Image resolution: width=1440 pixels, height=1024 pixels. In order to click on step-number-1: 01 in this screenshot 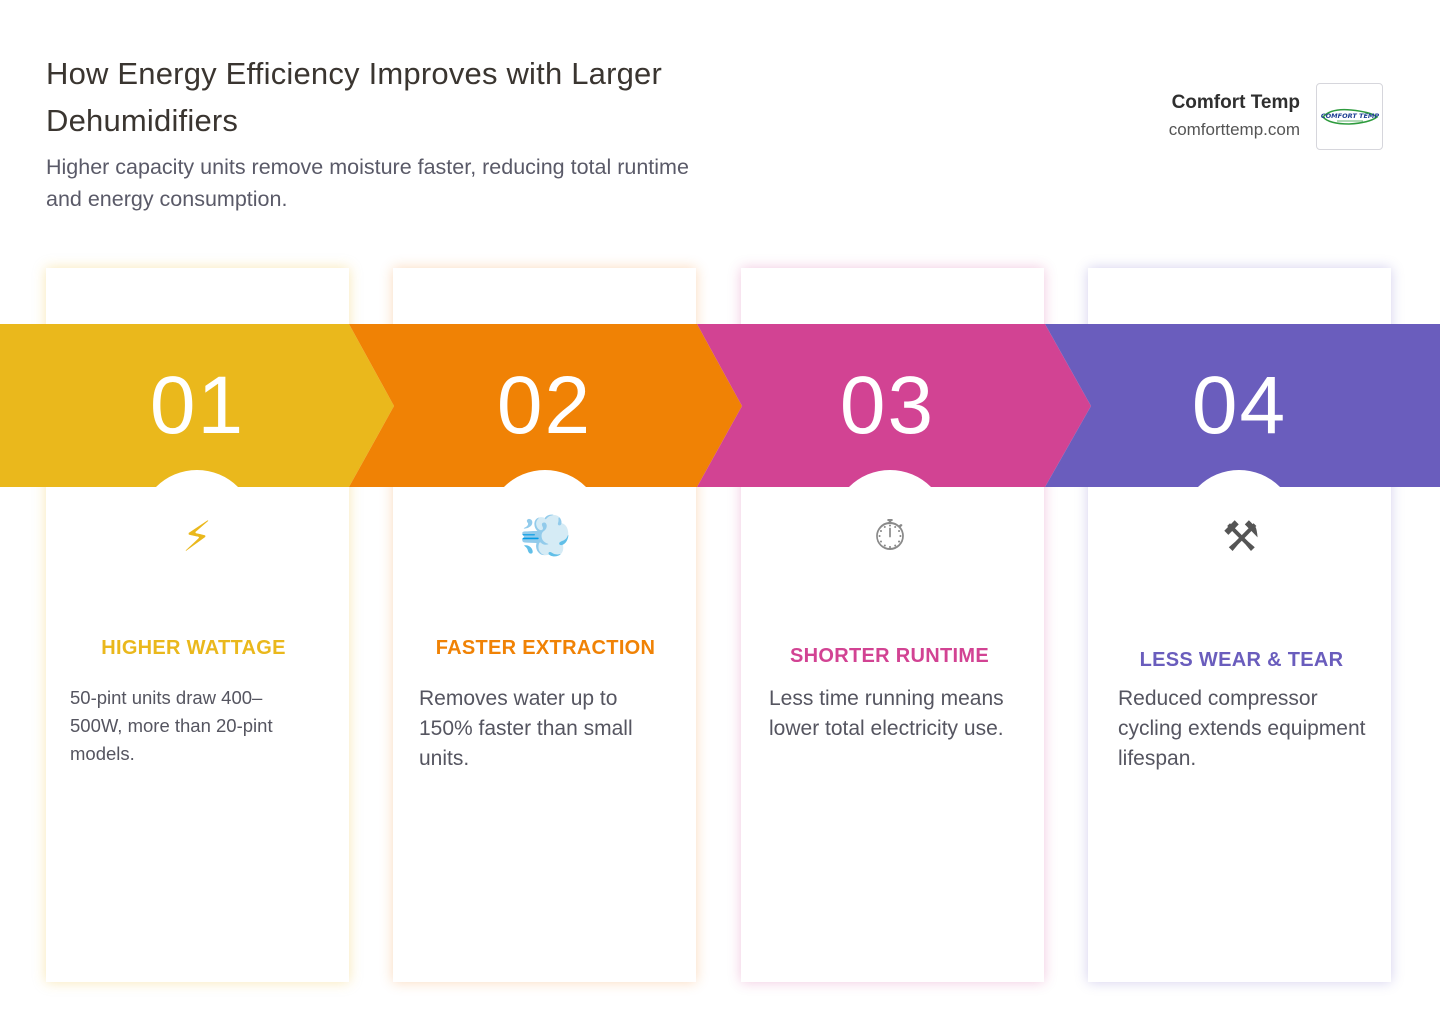, I will do `click(197, 405)`.